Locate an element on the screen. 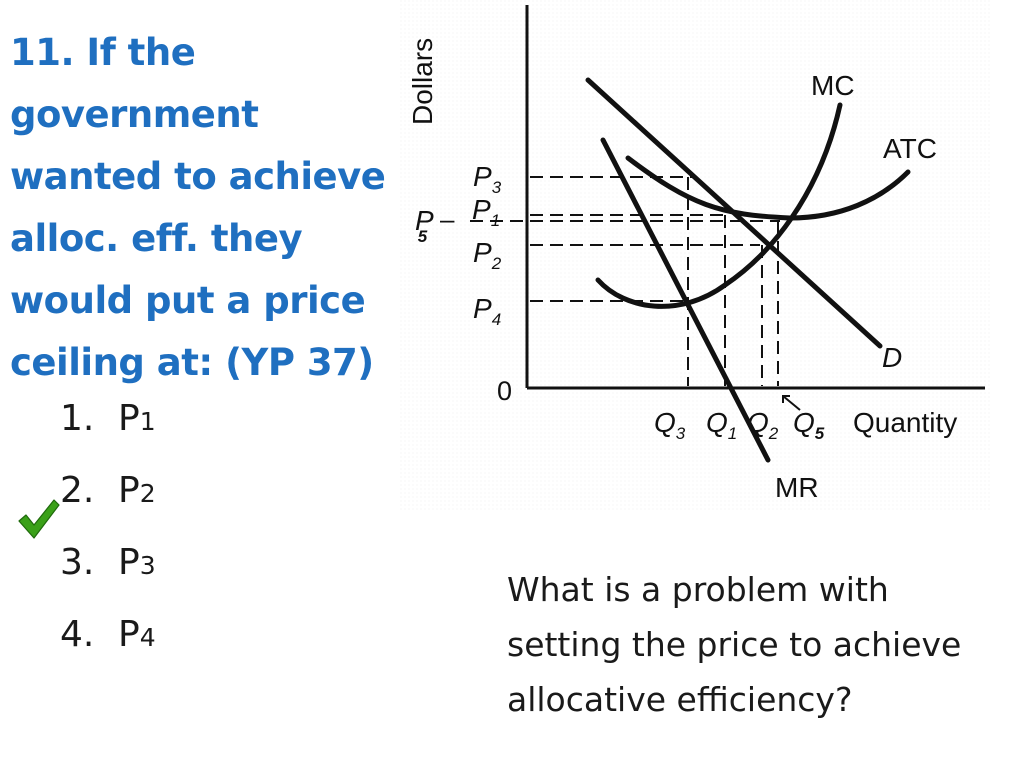 This screenshot has height=768, width=1024. q3-label: Q3 is located at coordinates (670, 425).